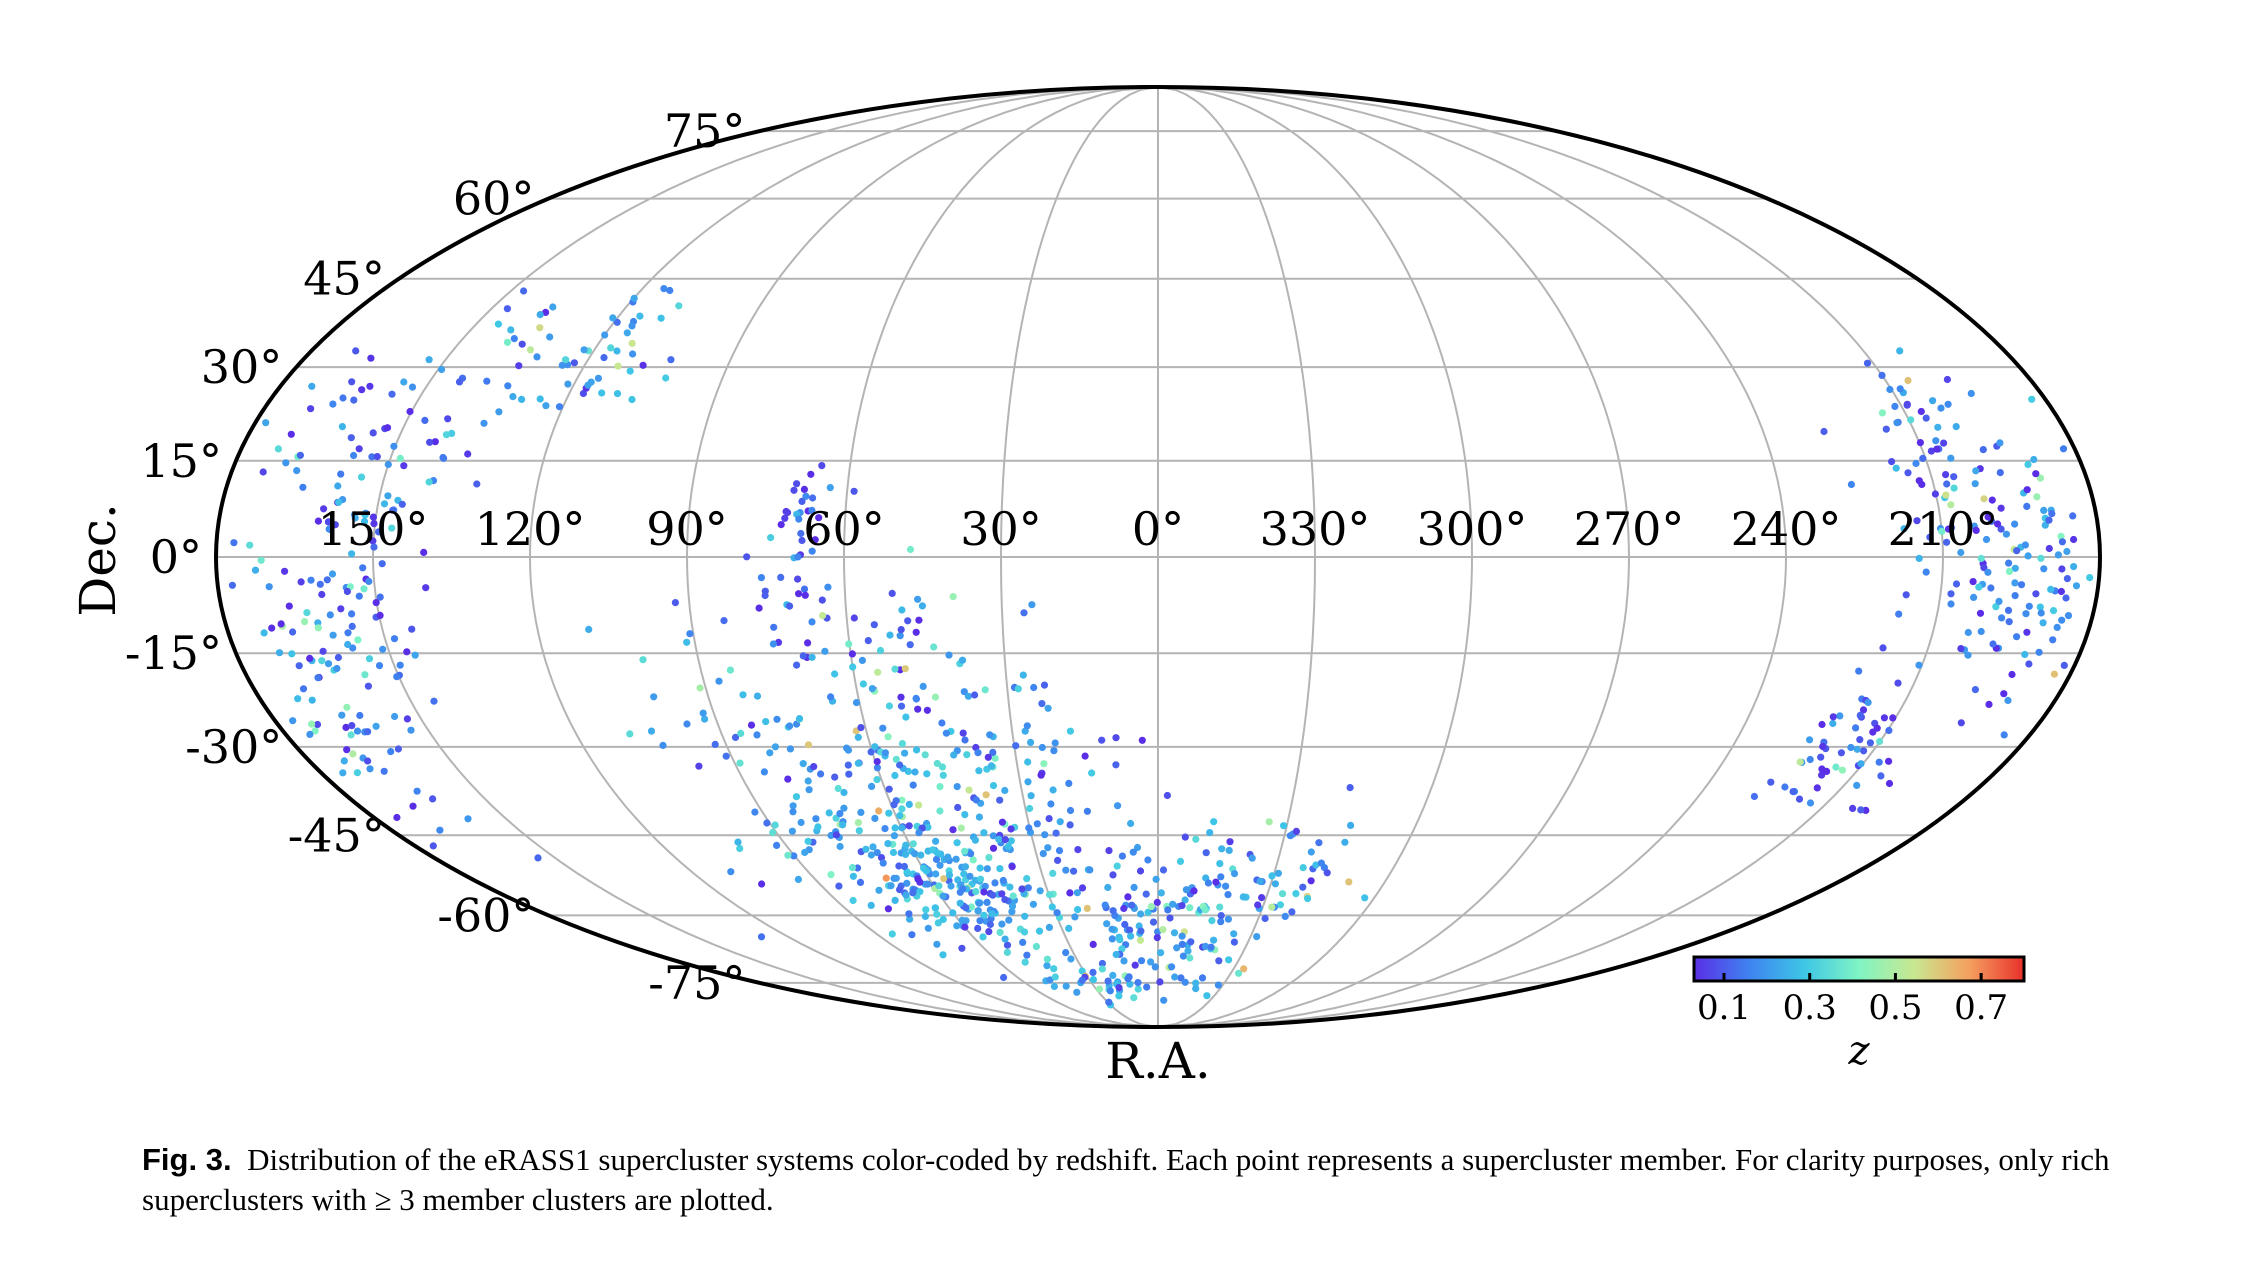  What do you see at coordinates (1852, 1000) in the screenshot?
I see `colorbar-ticks: 0.1 0.3 0.5 0.7` at bounding box center [1852, 1000].